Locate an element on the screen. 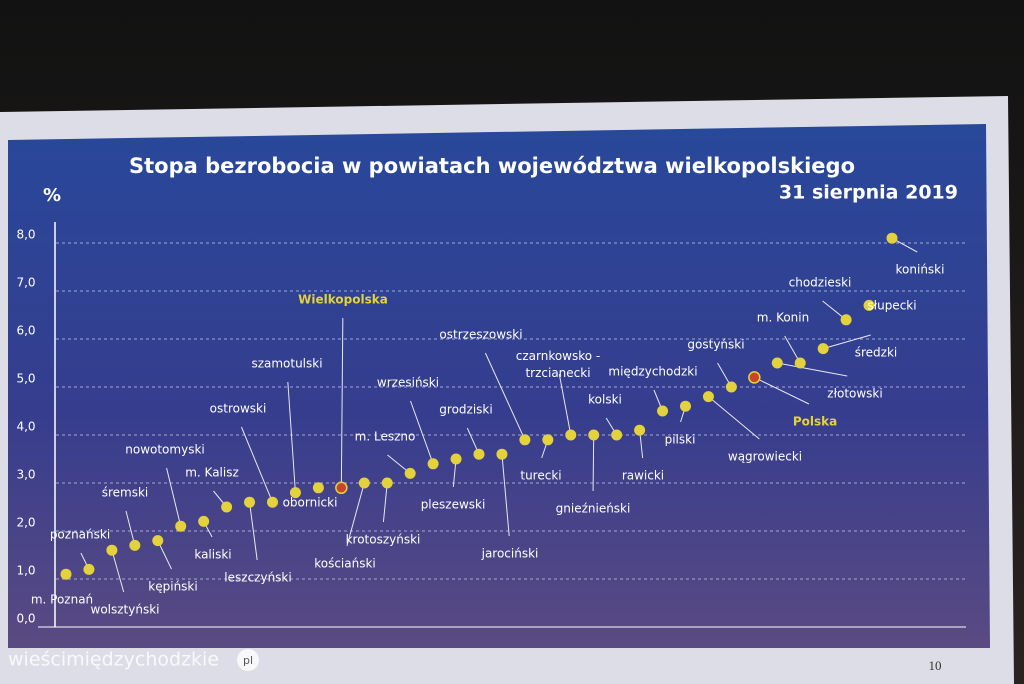 The image size is (1024, 684). point-label: śremski is located at coordinates (125, 493).